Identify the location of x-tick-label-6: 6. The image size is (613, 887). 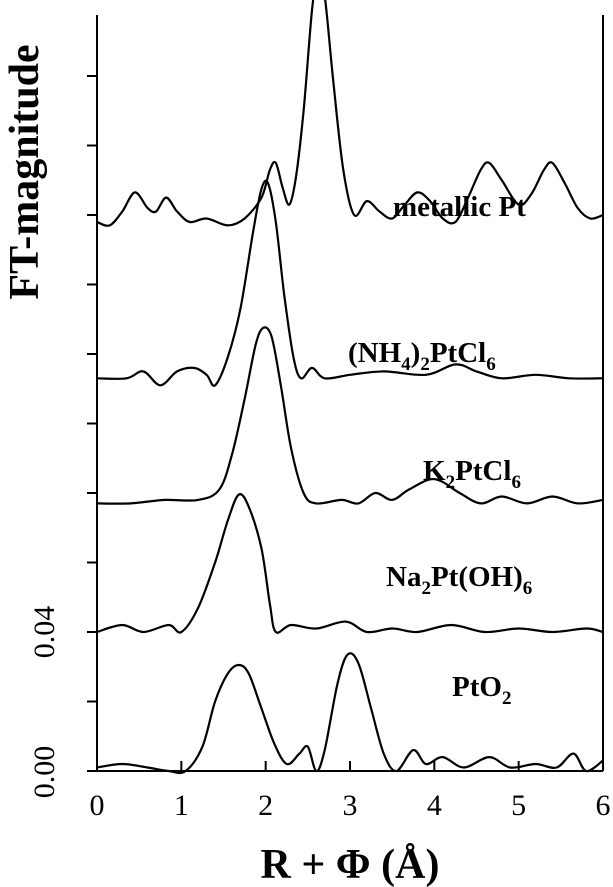
(603, 805).